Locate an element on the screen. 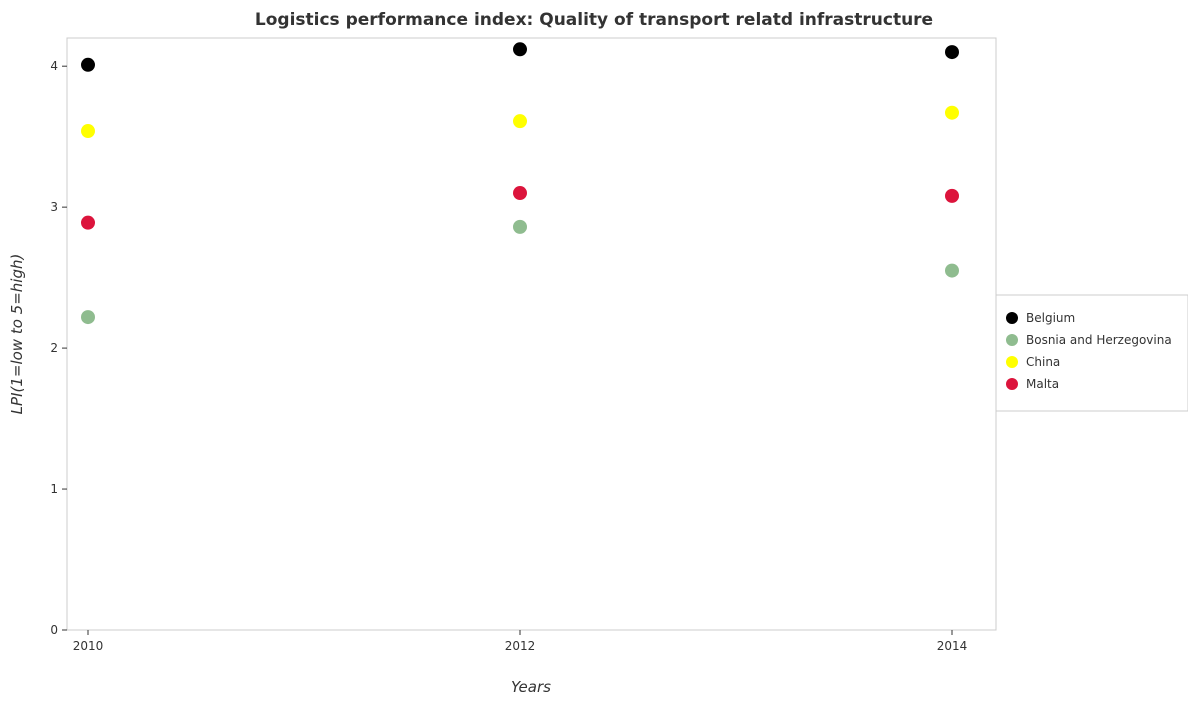 This screenshot has width=1188, height=704. legend-label-china: China is located at coordinates (1043, 362).